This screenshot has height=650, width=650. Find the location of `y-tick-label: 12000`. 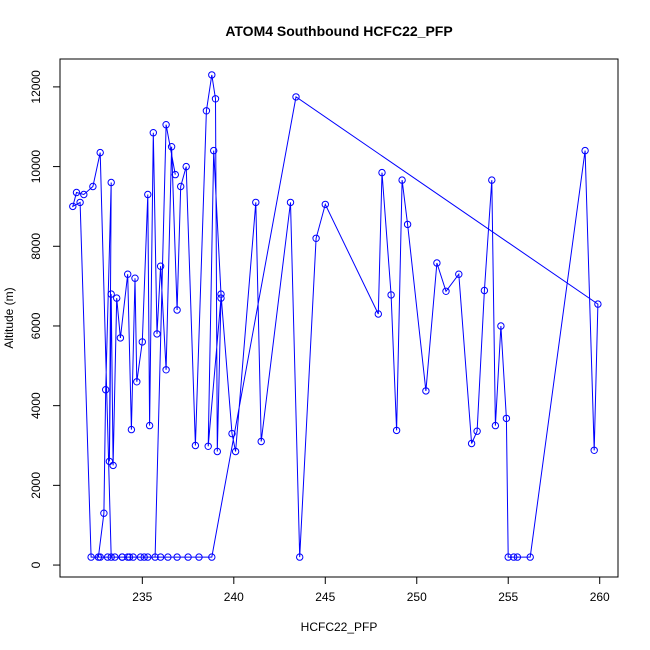

y-tick-label: 12000 is located at coordinates (36, 87).